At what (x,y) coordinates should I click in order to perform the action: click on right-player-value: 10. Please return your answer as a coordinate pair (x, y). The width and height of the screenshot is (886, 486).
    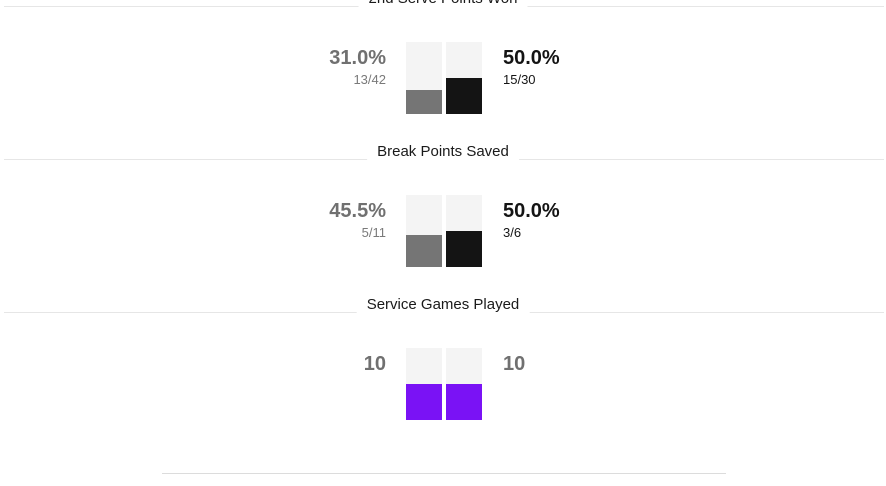
    Looking at the image, I should click on (514, 364).